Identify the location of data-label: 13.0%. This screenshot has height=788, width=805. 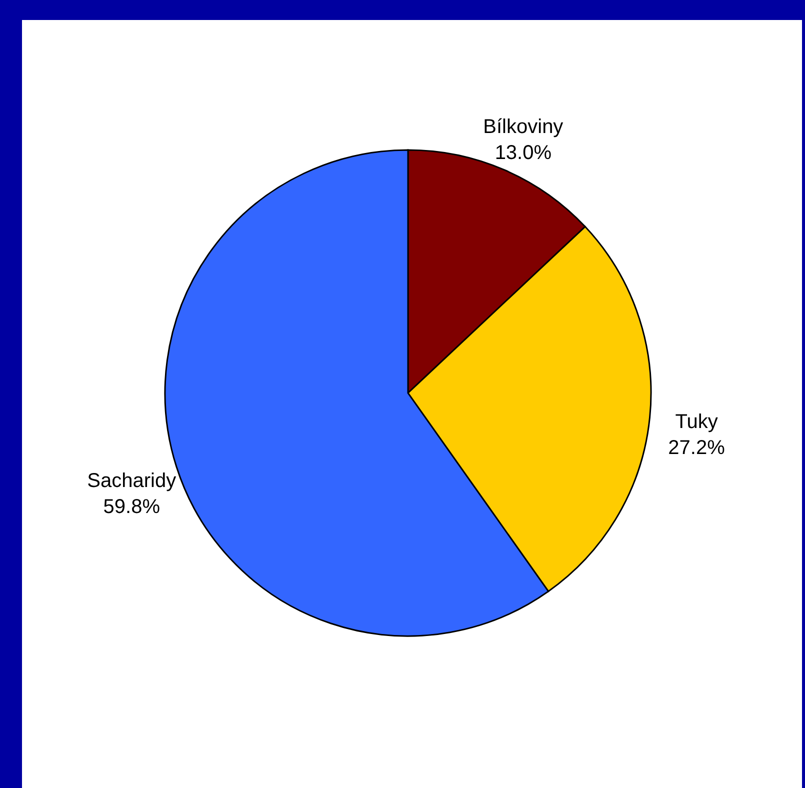
(523, 153).